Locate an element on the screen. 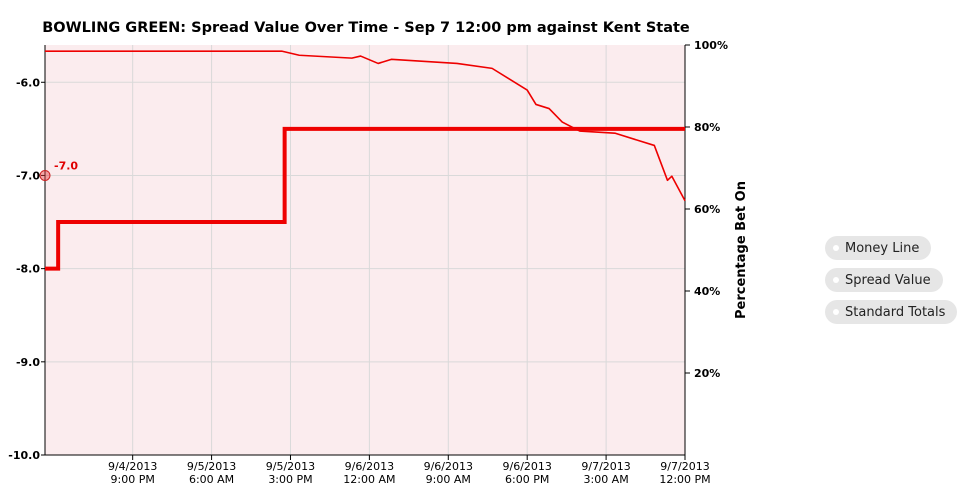  standard-totals-toggle: Standard Totals is located at coordinates (891, 312).